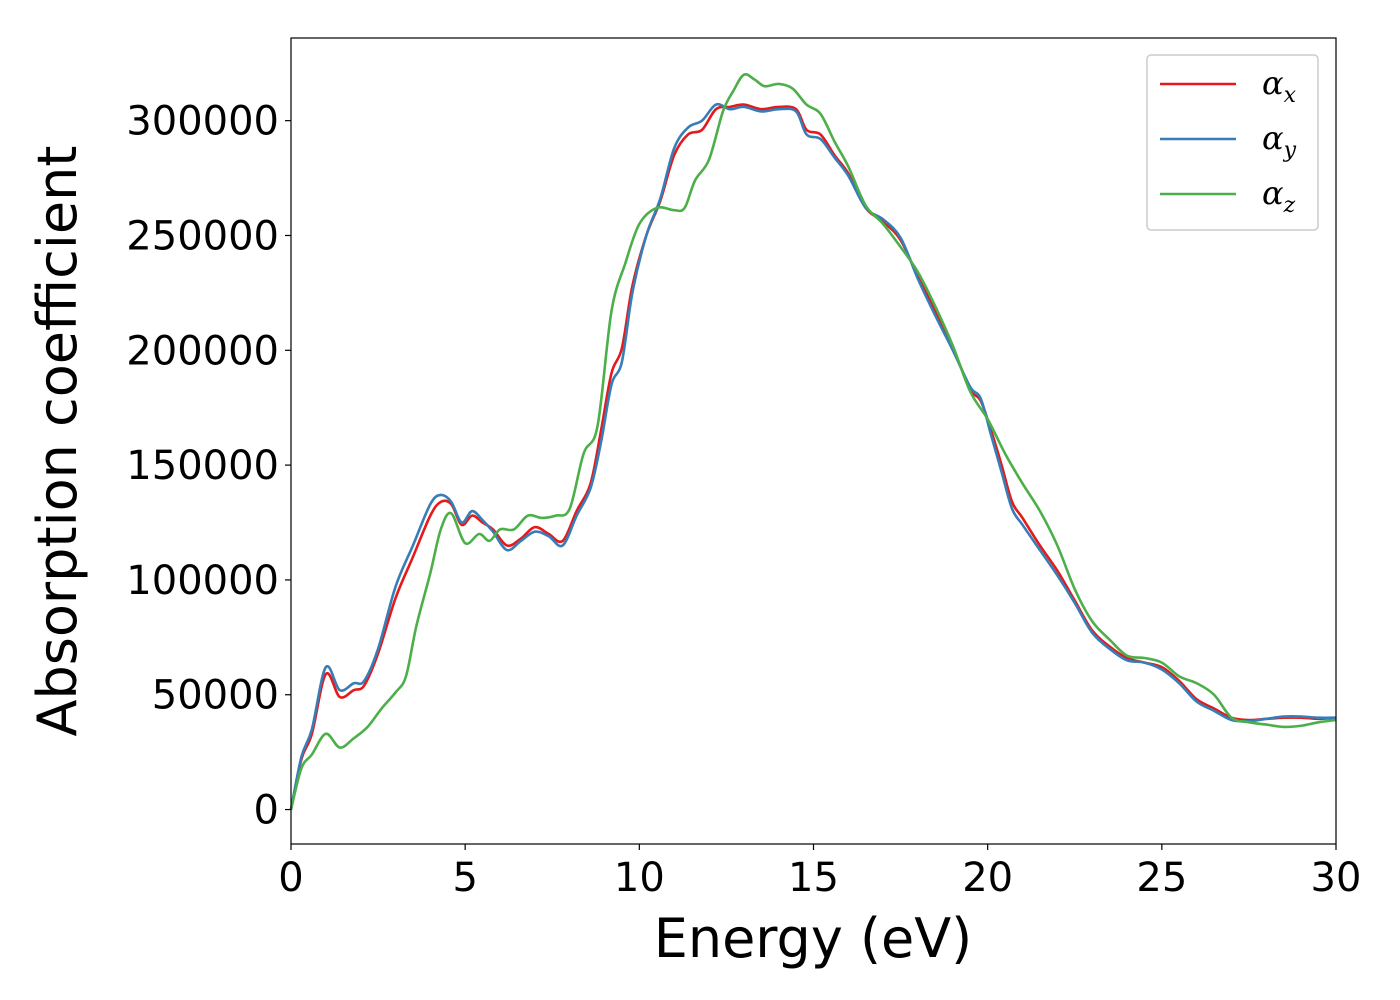 This screenshot has width=1400, height=1000. What do you see at coordinates (464, 878) in the screenshot?
I see `x-tick-label: 5` at bounding box center [464, 878].